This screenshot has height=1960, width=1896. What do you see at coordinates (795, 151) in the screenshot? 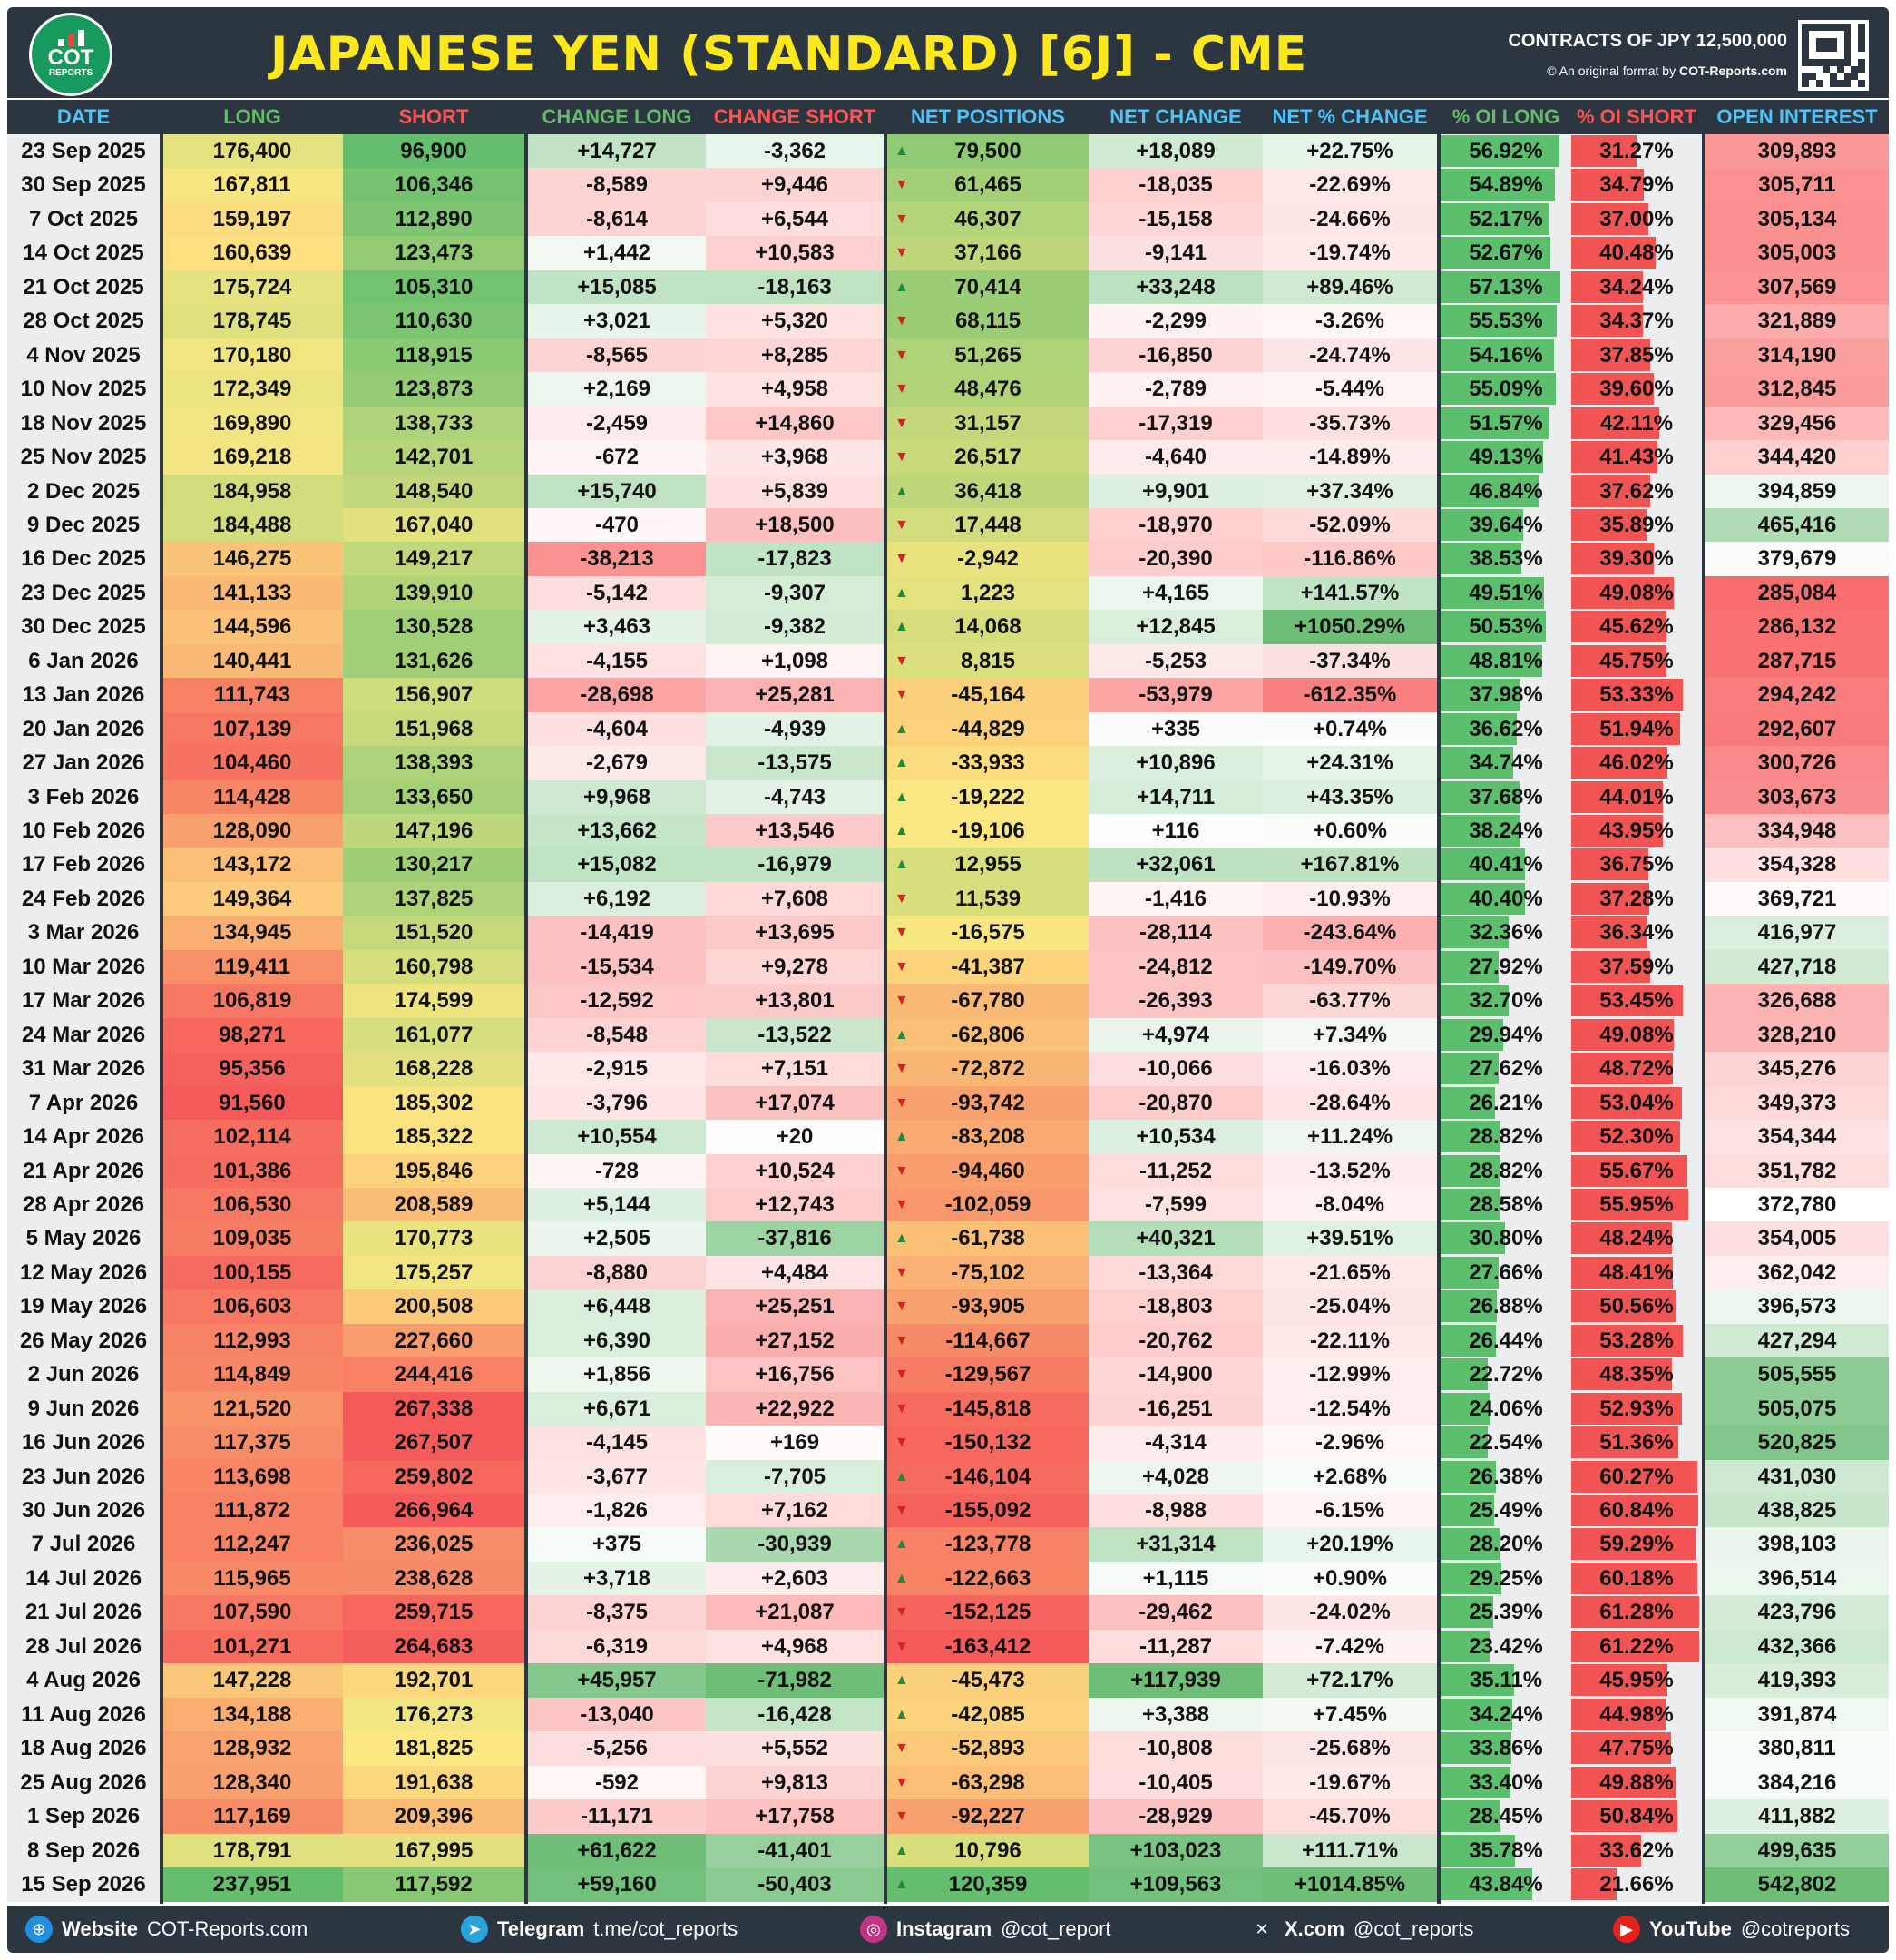
I see `change-short-cell: -3,362` at bounding box center [795, 151].